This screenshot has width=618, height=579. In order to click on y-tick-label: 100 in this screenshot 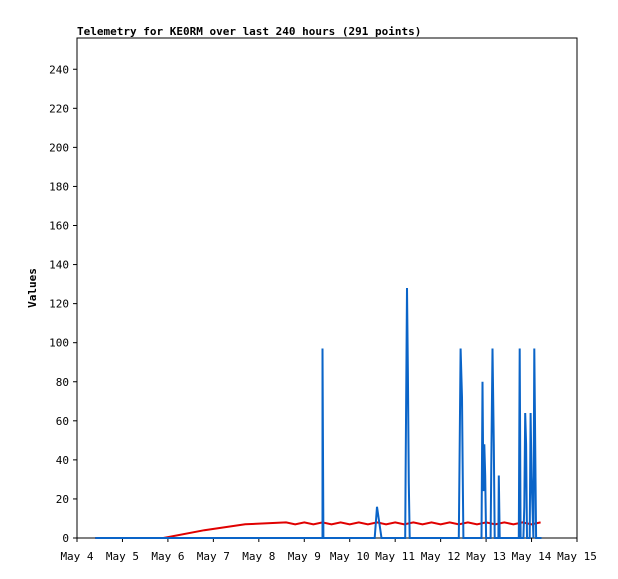, I will do `click(59, 343)`.